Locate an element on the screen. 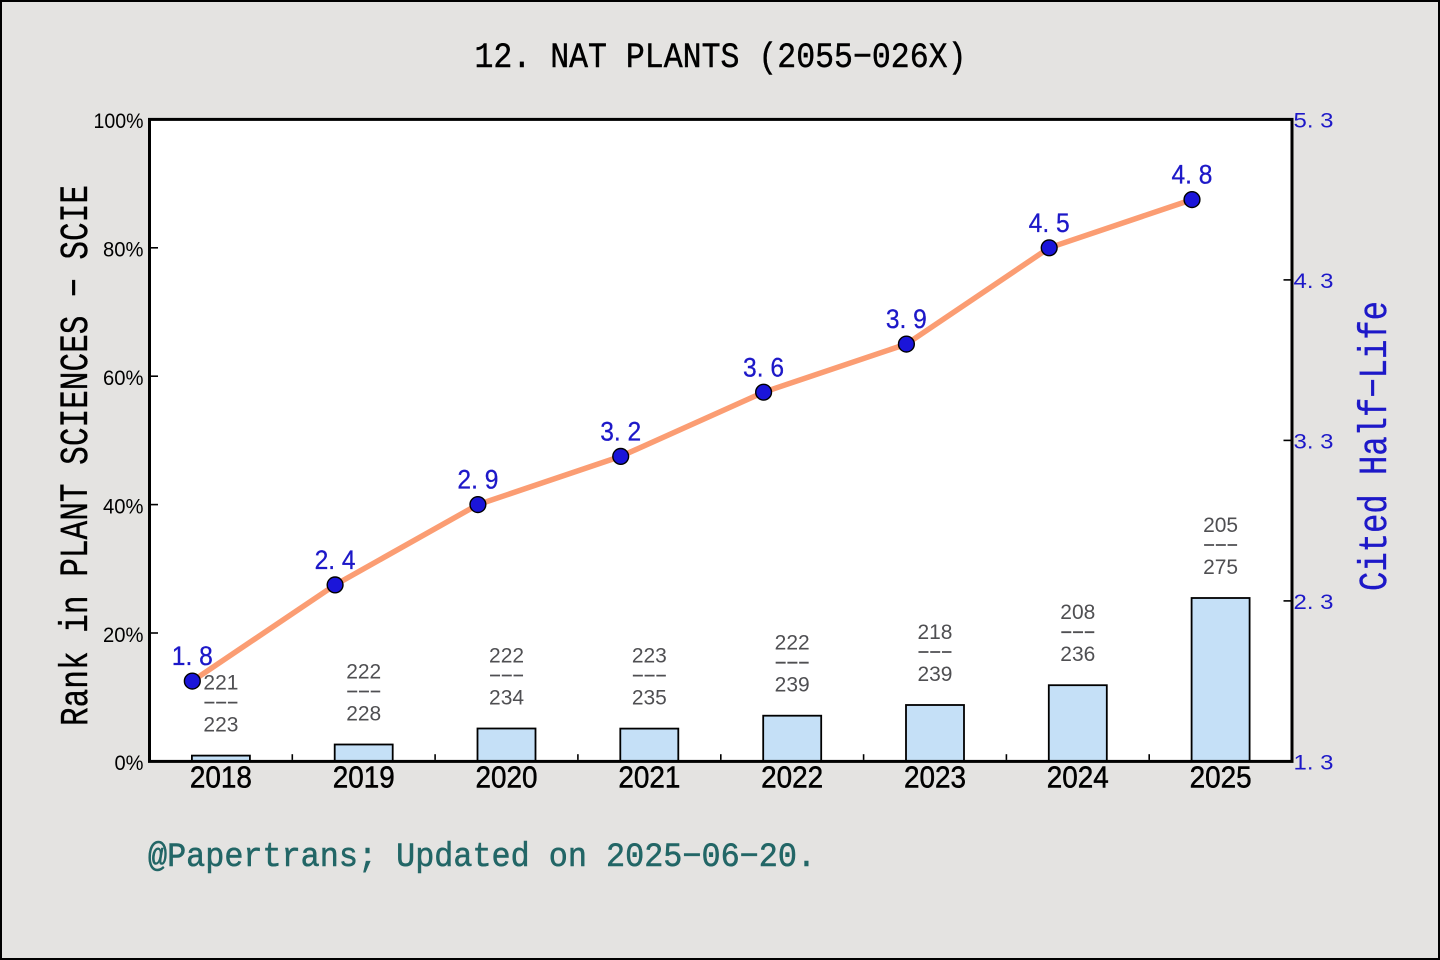 Image resolution: width=1440 pixels, height=960 pixels. svg-text: 0% is located at coordinates (129, 763).